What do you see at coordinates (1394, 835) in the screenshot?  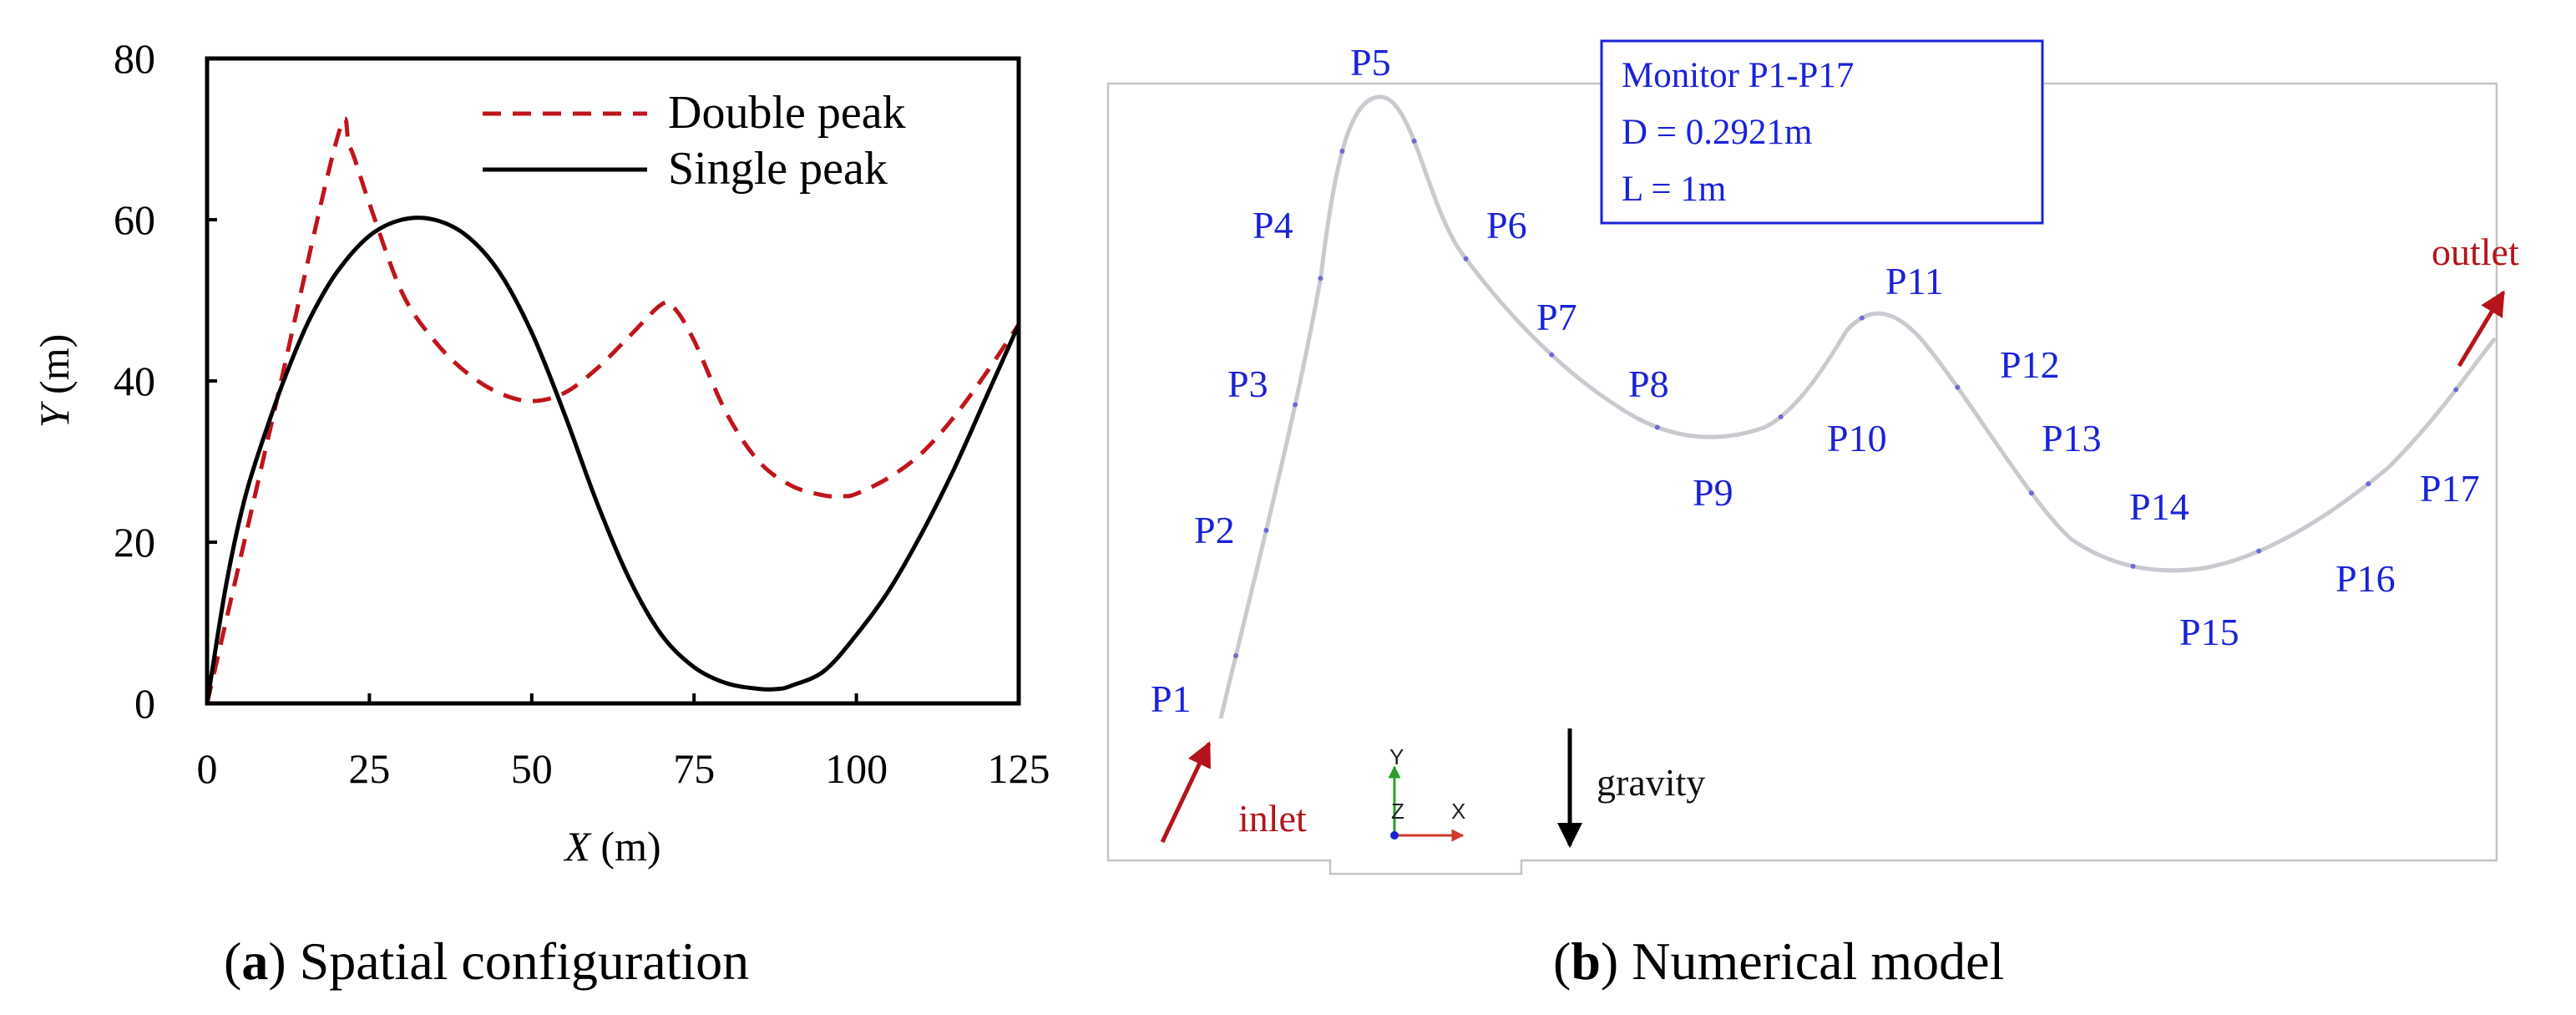 I see `triad-z-dot-icon` at bounding box center [1394, 835].